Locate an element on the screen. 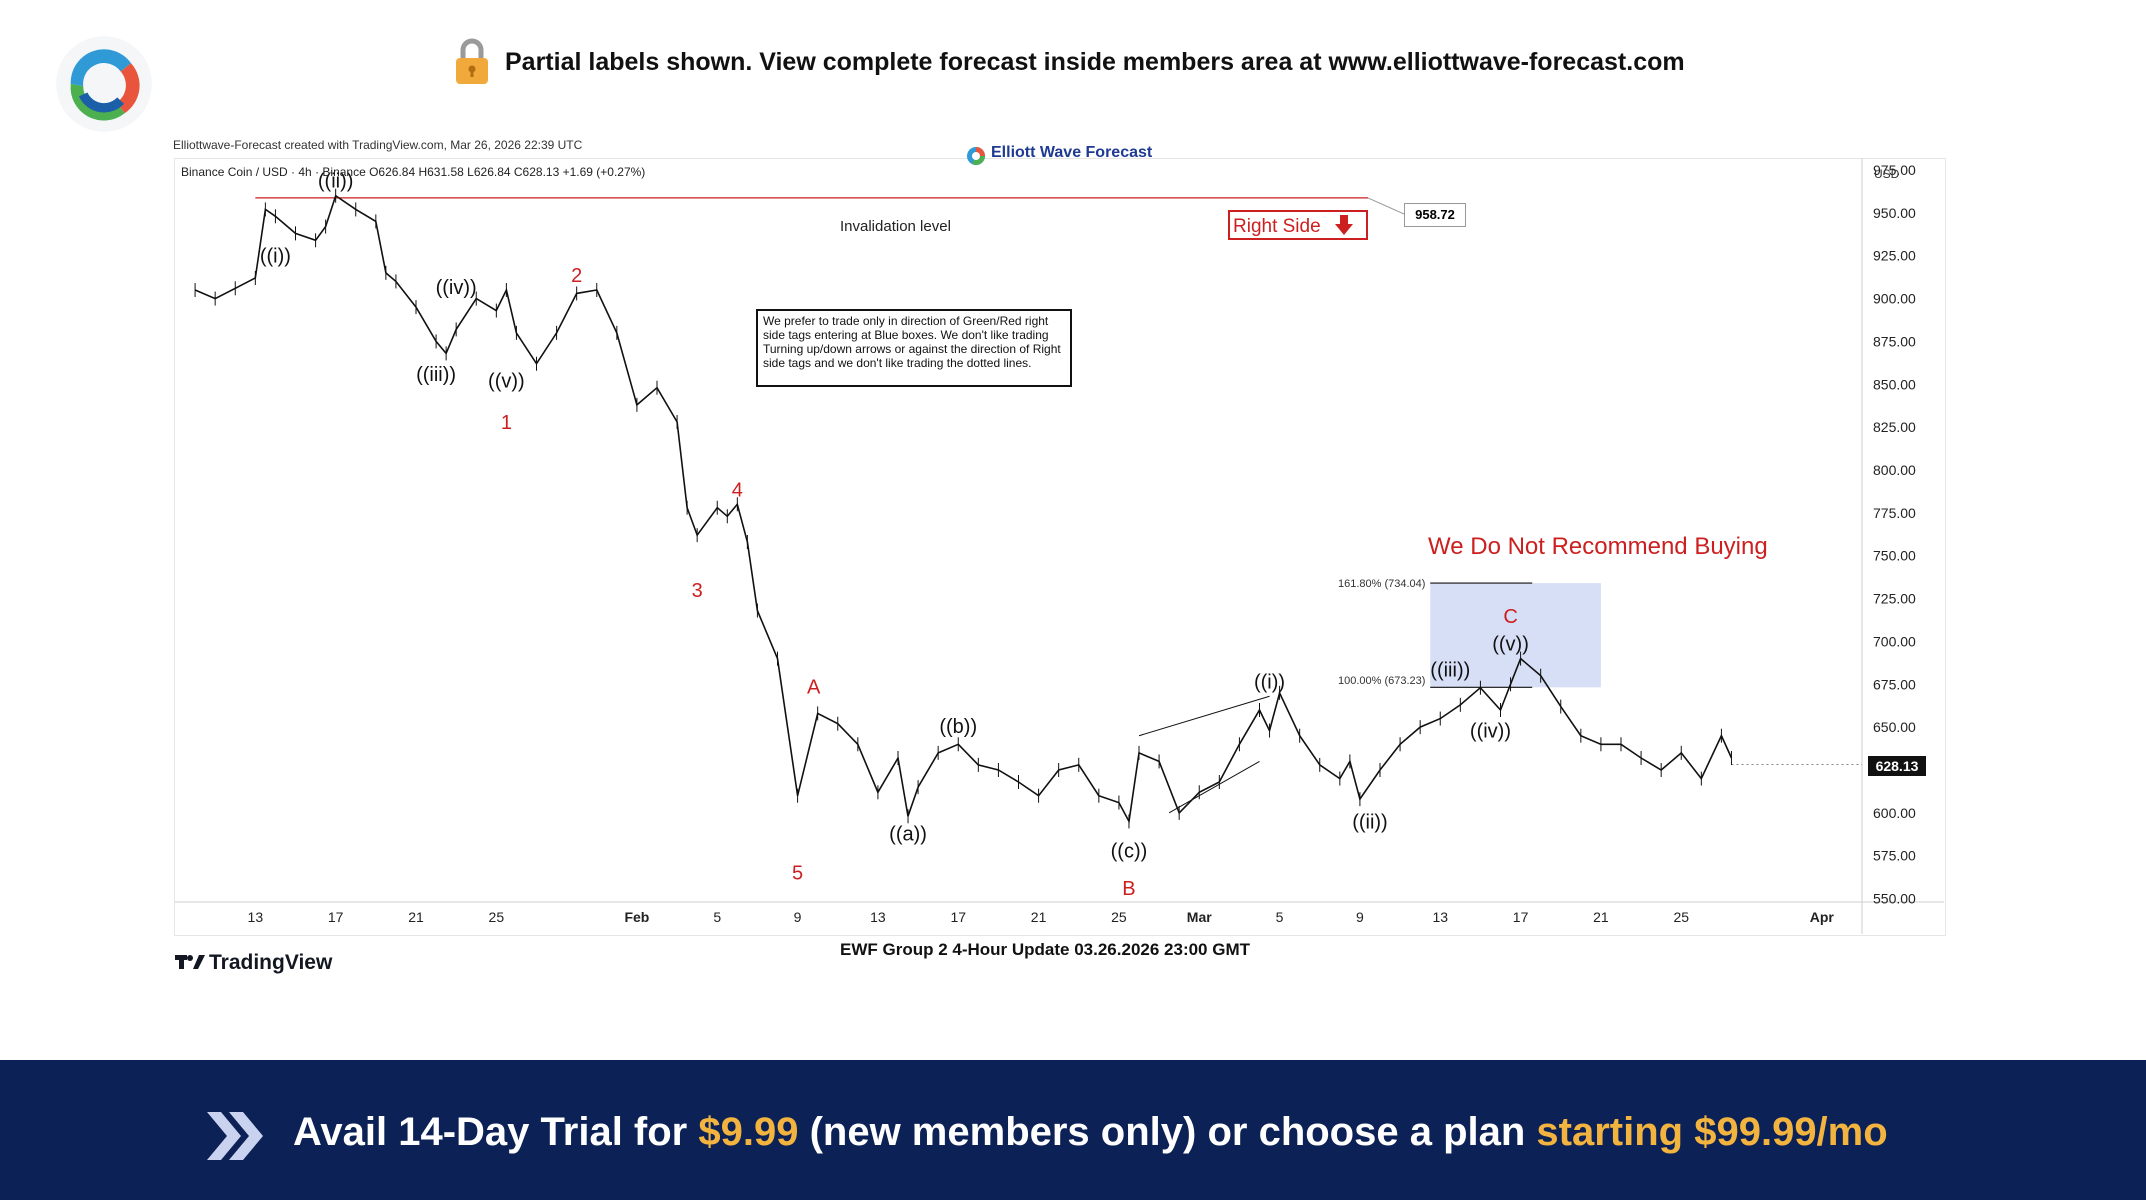 The width and height of the screenshot is (2146, 1200). right-side-tag is located at coordinates (1298, 225).